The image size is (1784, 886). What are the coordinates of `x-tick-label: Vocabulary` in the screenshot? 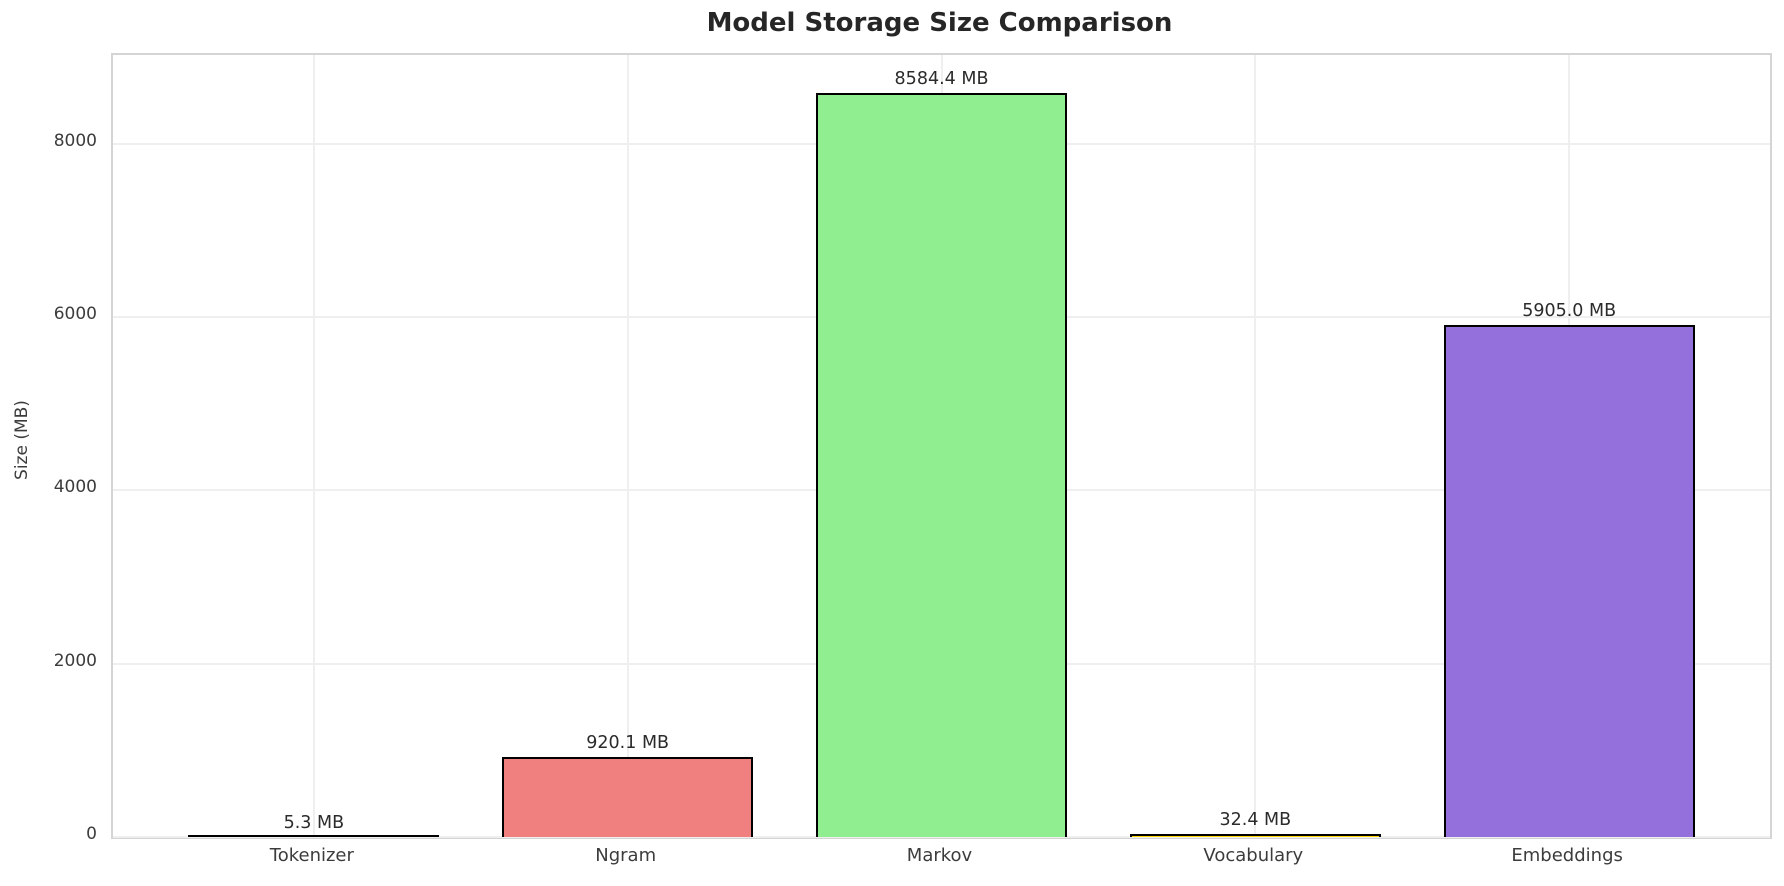 It's located at (1253, 855).